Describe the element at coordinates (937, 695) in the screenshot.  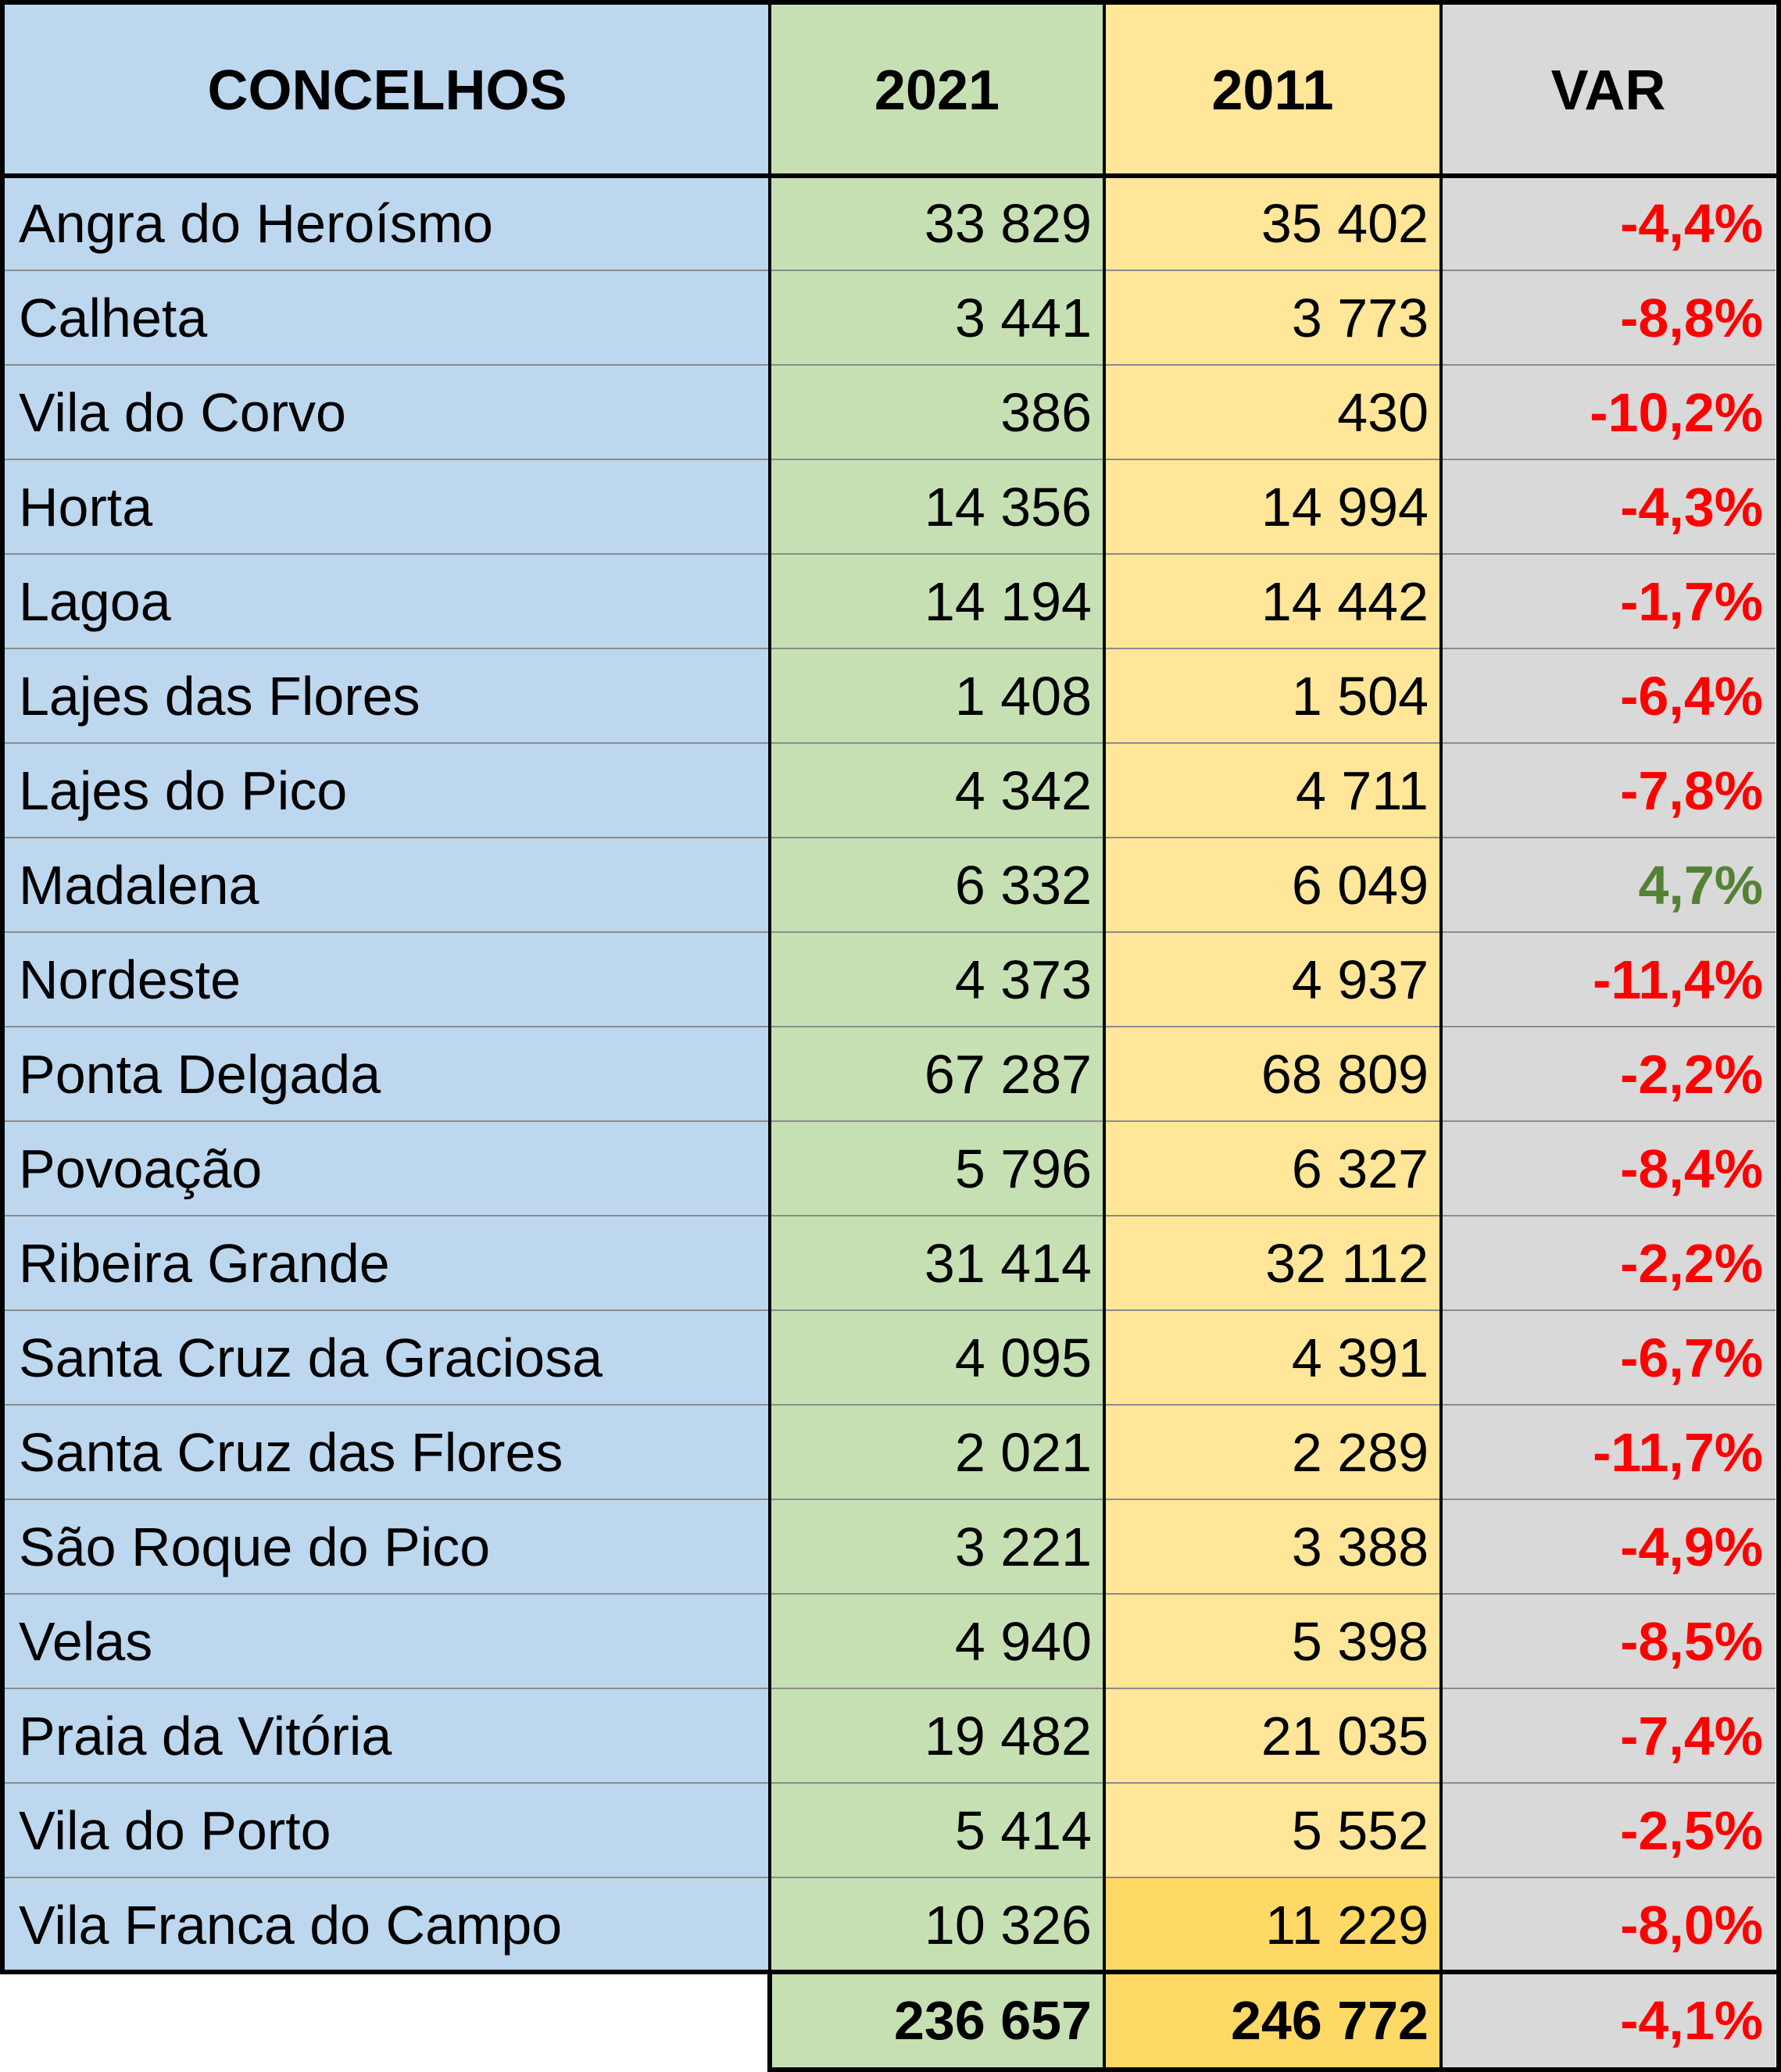
I see `value-cell: 1 408` at that location.